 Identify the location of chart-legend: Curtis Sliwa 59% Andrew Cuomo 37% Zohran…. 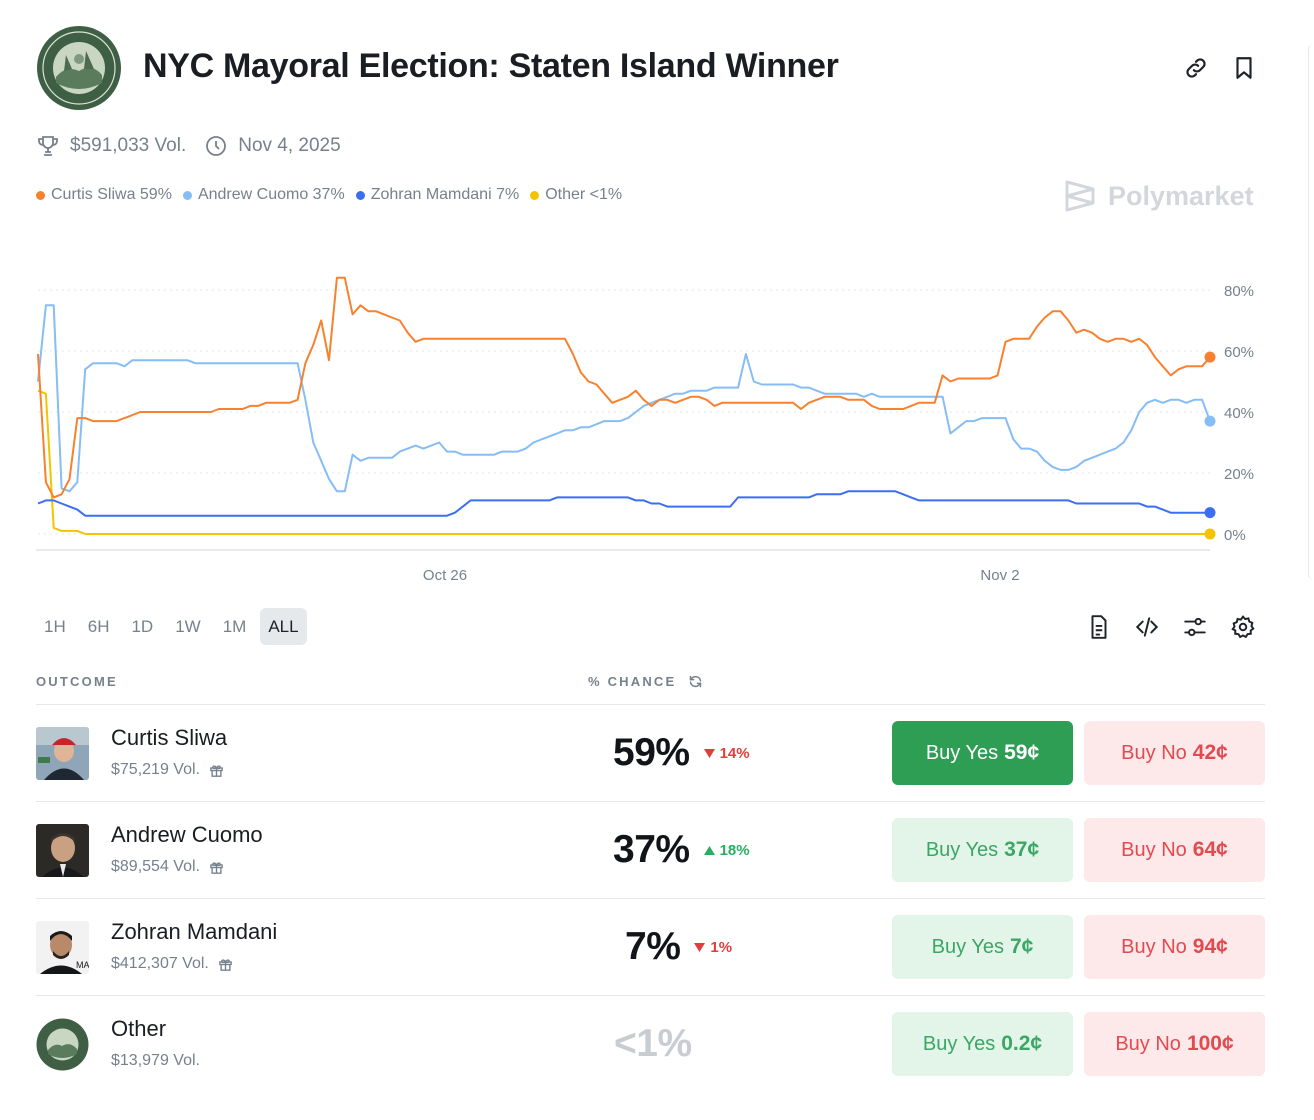
(334, 195).